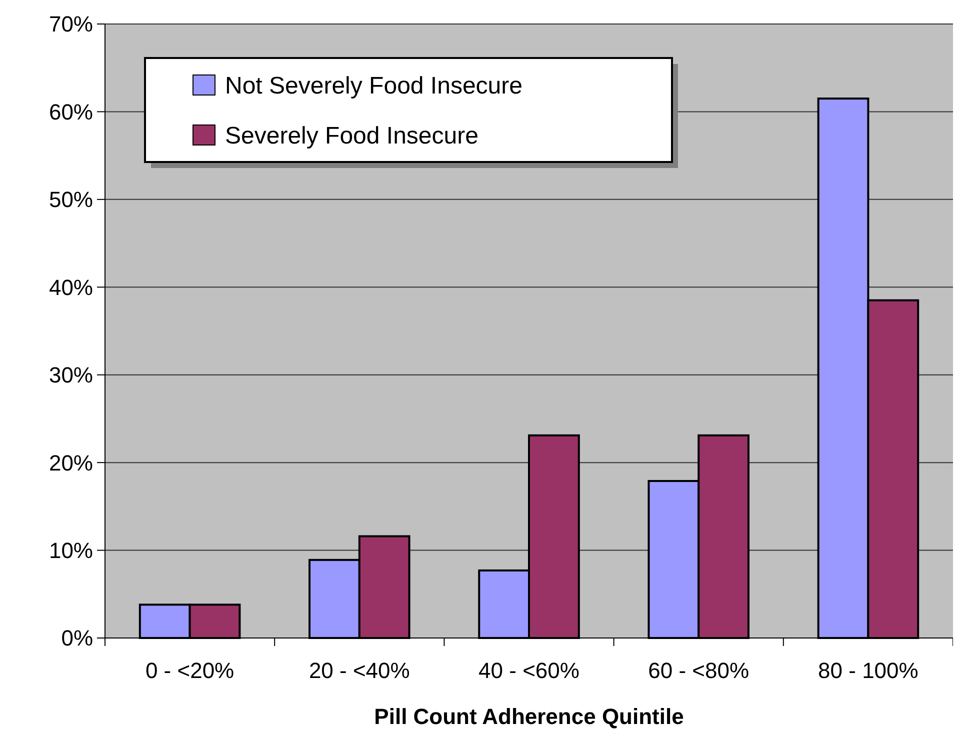  I want to click on y-tick-label: 10%, so click(70, 550).